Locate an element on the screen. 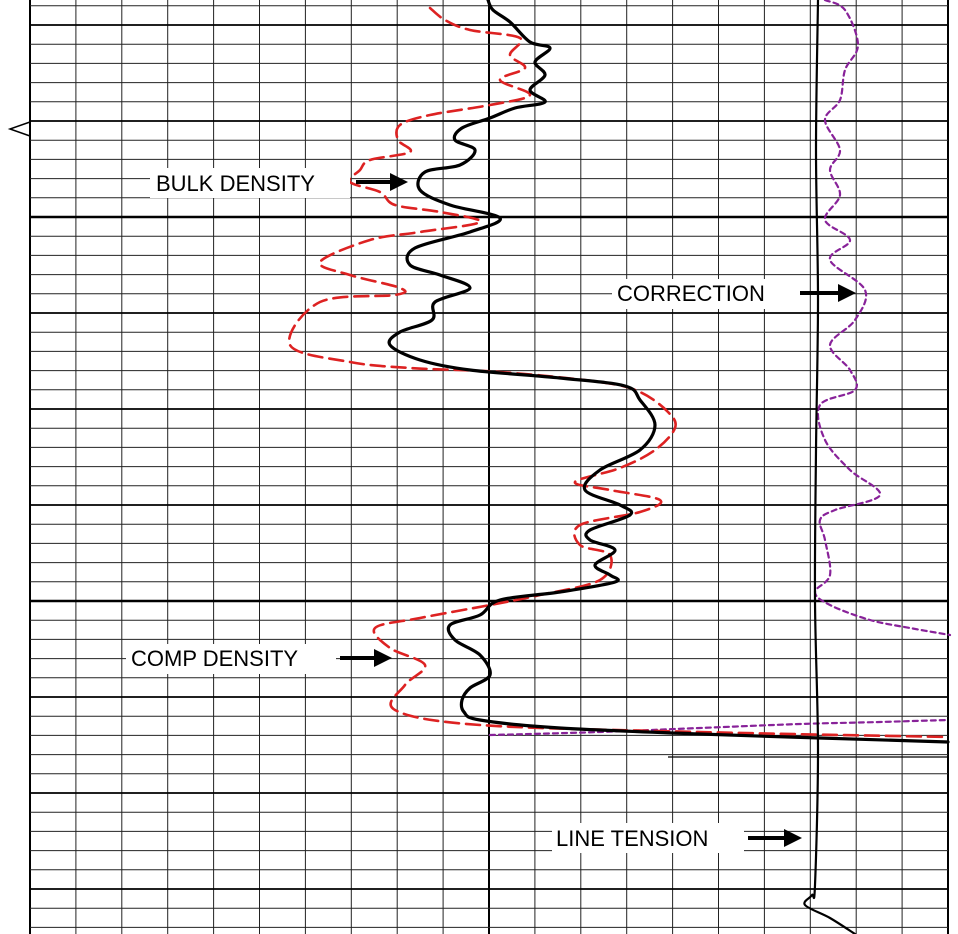  bulk-density-label: BULK DENSITY is located at coordinates (235, 183).